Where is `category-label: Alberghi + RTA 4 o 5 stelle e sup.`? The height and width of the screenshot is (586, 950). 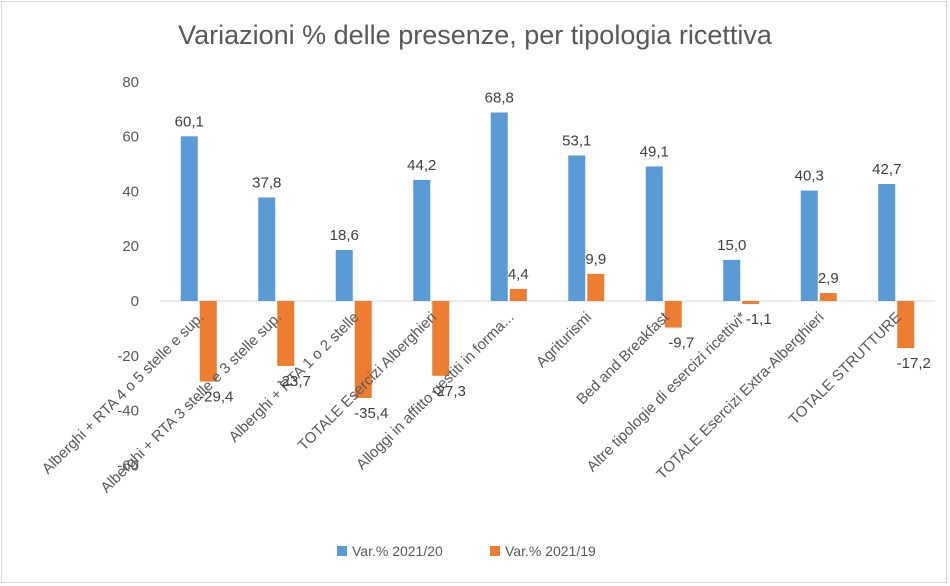 category-label: Alberghi + RTA 4 o 5 stelle e sup. is located at coordinates (123, 393).